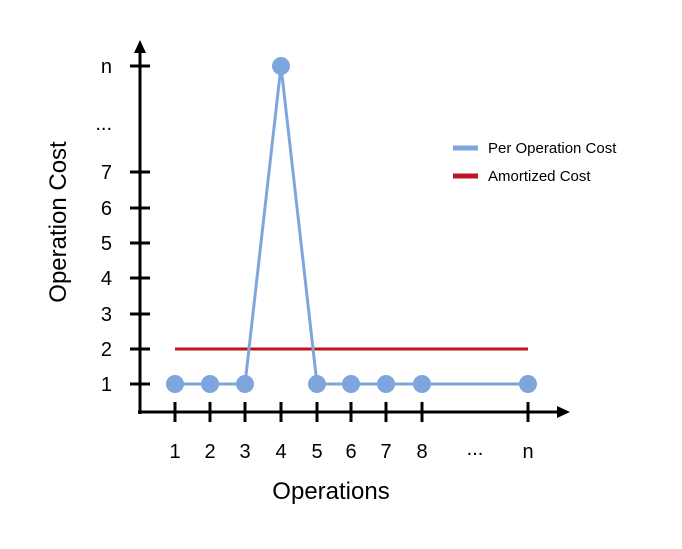  What do you see at coordinates (122, 226) in the screenshot?
I see `y-axis-ticks: 1 2 3 4 5 6 7... n` at bounding box center [122, 226].